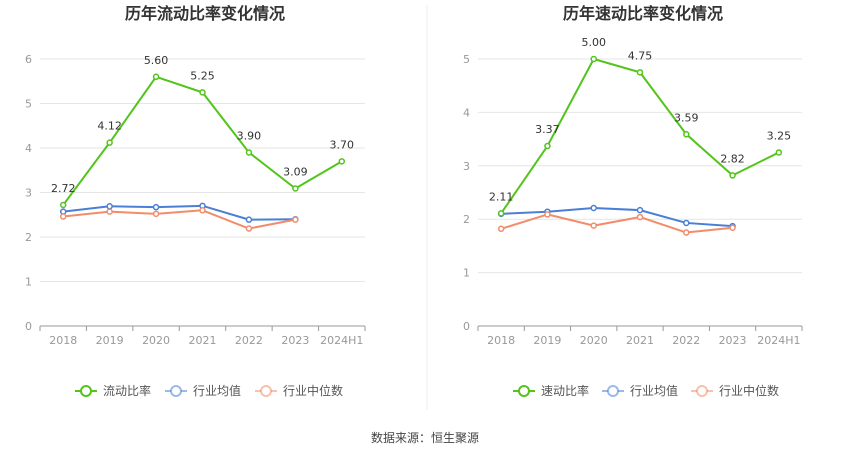 The width and height of the screenshot is (850, 459). Describe the element at coordinates (63, 188) in the screenshot. I see `data-label: 2.72` at that location.